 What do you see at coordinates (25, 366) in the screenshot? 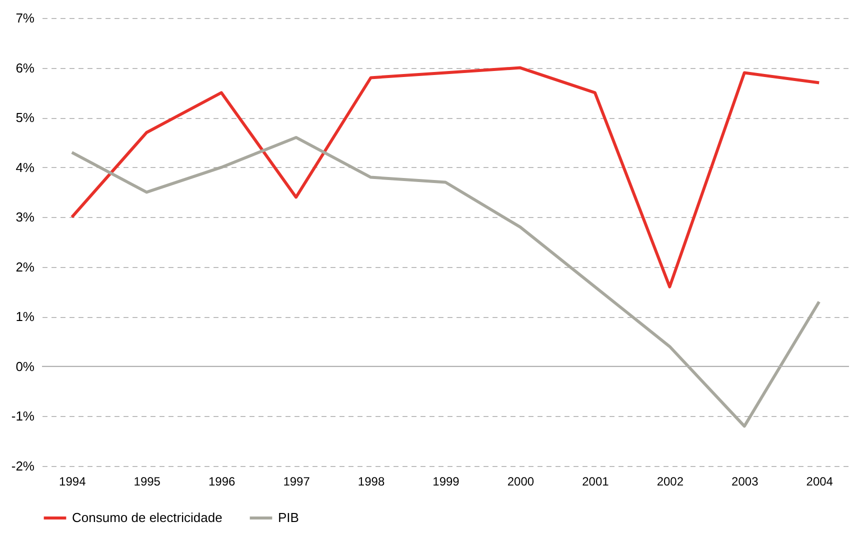
I see `y-tick-label: 0%` at bounding box center [25, 366].